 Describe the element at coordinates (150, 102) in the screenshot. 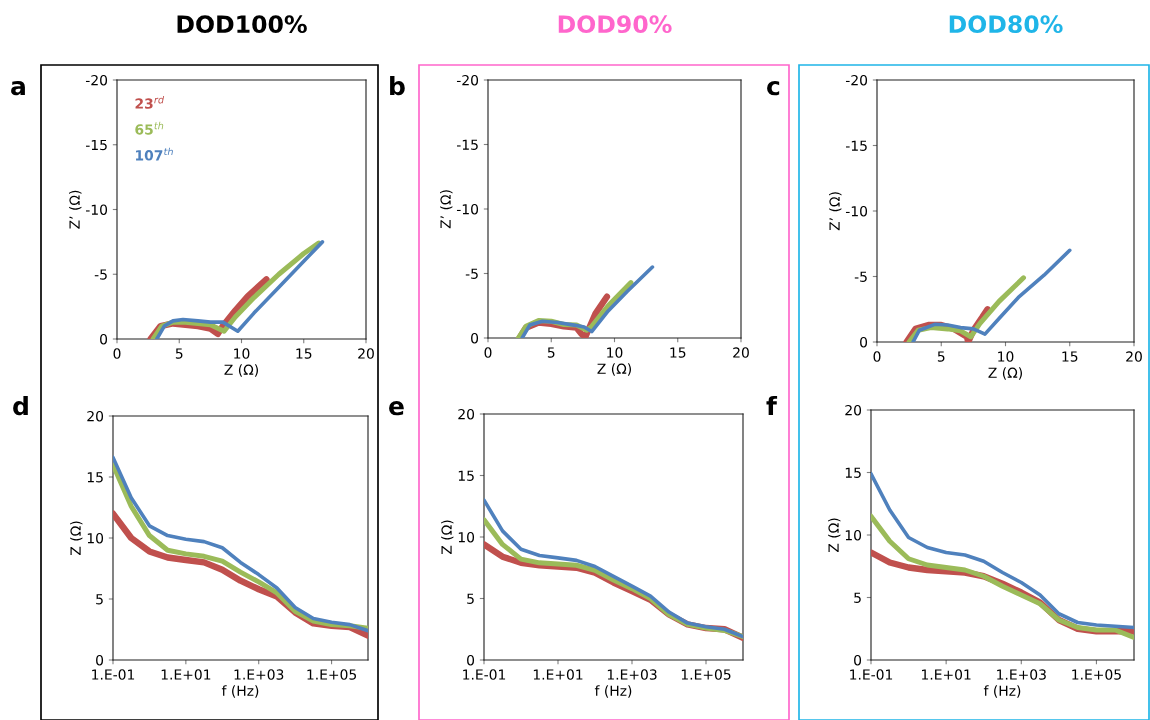

I see `text: 23$^{rd}$` at that location.